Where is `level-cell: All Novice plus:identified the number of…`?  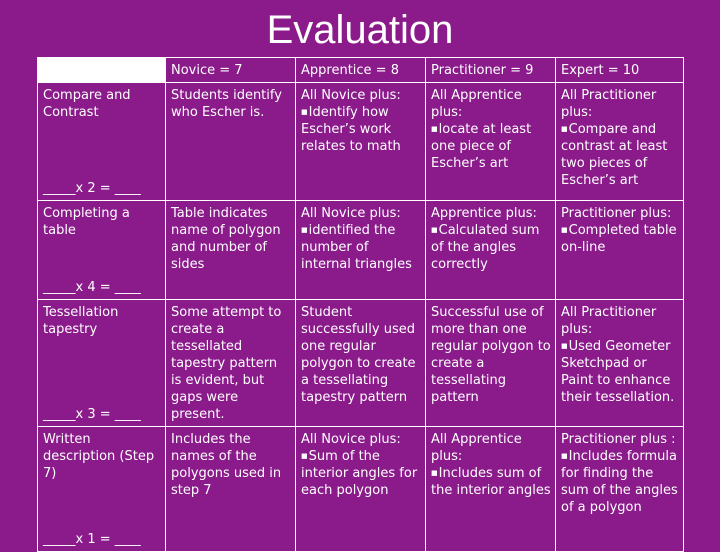
level-cell: All Novice plus:identified the number of… is located at coordinates (360, 250).